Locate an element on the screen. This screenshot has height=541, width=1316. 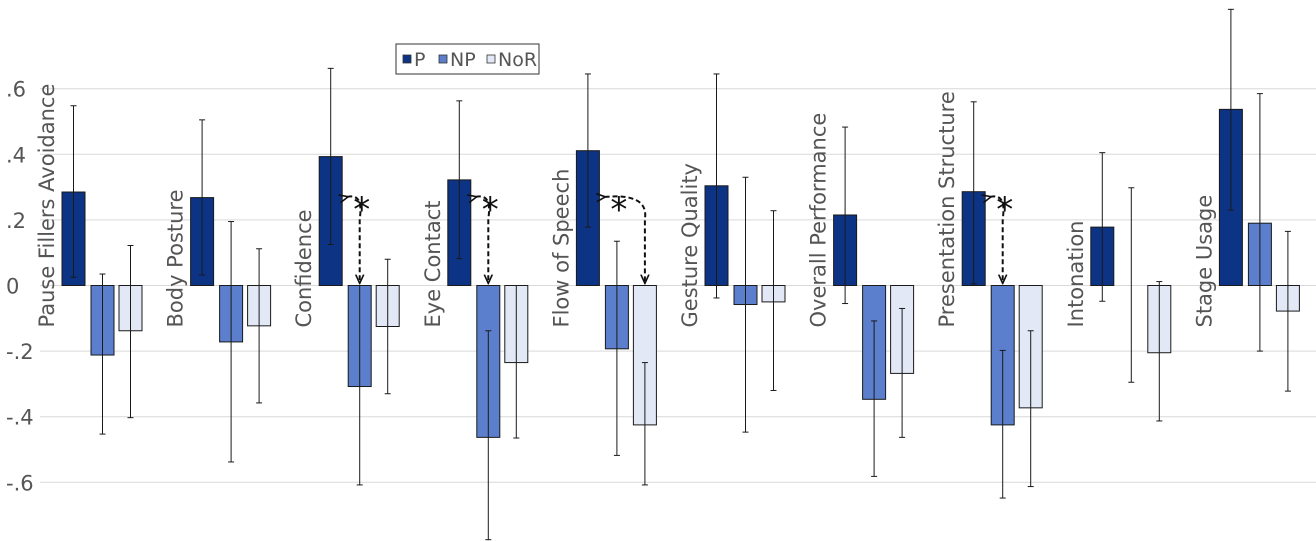
significance-annotations: * * * * is located at coordinates (680, 236).